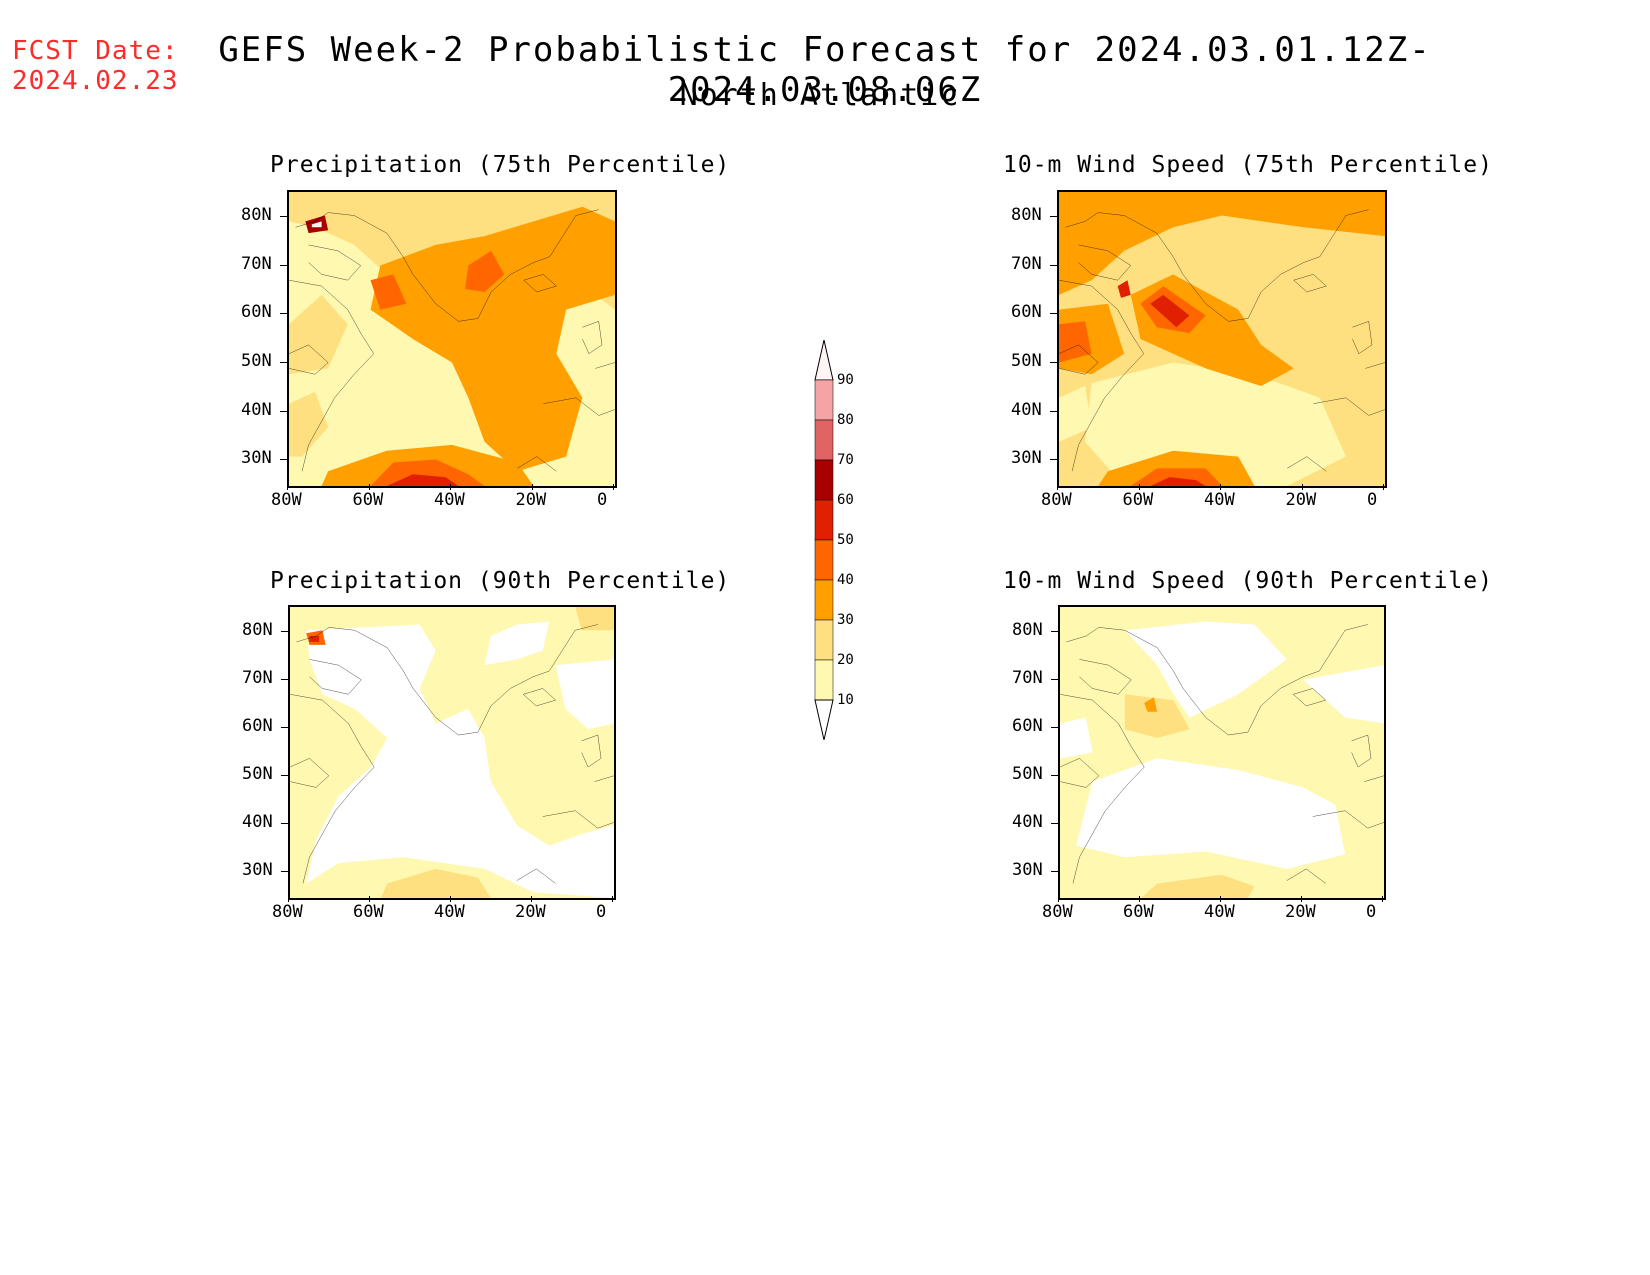 Image resolution: width=1650 pixels, height=1275 pixels. What do you see at coordinates (820, 95) in the screenshot?
I see `page-subtitle: North Atlantic` at bounding box center [820, 95].